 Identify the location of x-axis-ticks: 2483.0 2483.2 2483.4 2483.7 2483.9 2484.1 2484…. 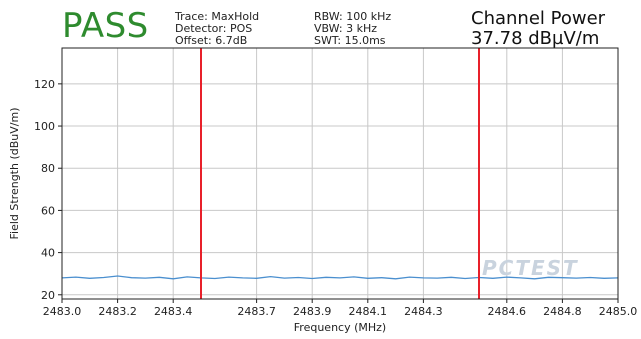
(340, 308).